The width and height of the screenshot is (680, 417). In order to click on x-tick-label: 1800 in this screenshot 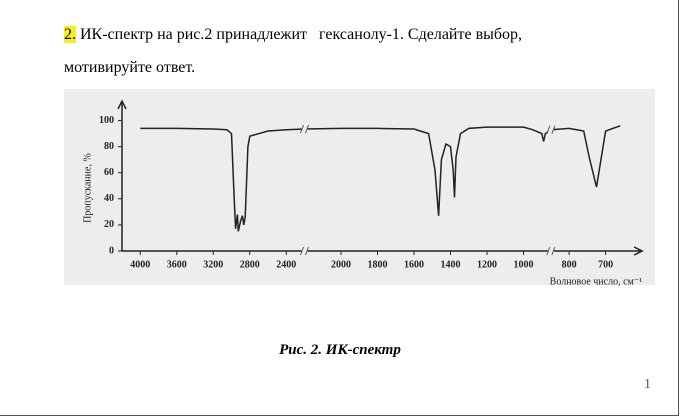, I will do `click(378, 264)`.